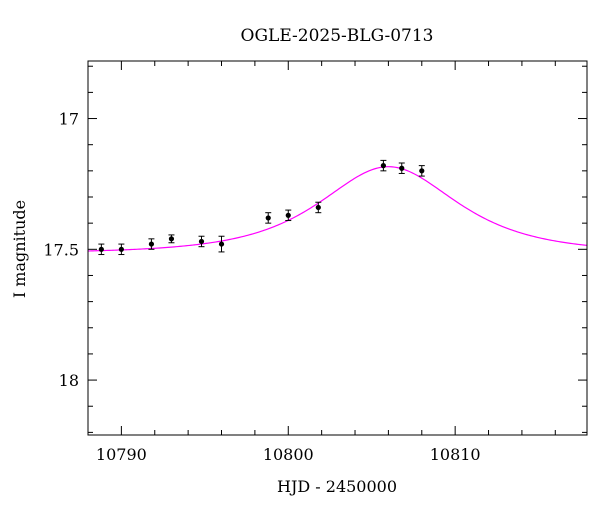 The height and width of the screenshot is (512, 600). What do you see at coordinates (19, 249) in the screenshot?
I see `y-axis-label: I magnitude` at bounding box center [19, 249].